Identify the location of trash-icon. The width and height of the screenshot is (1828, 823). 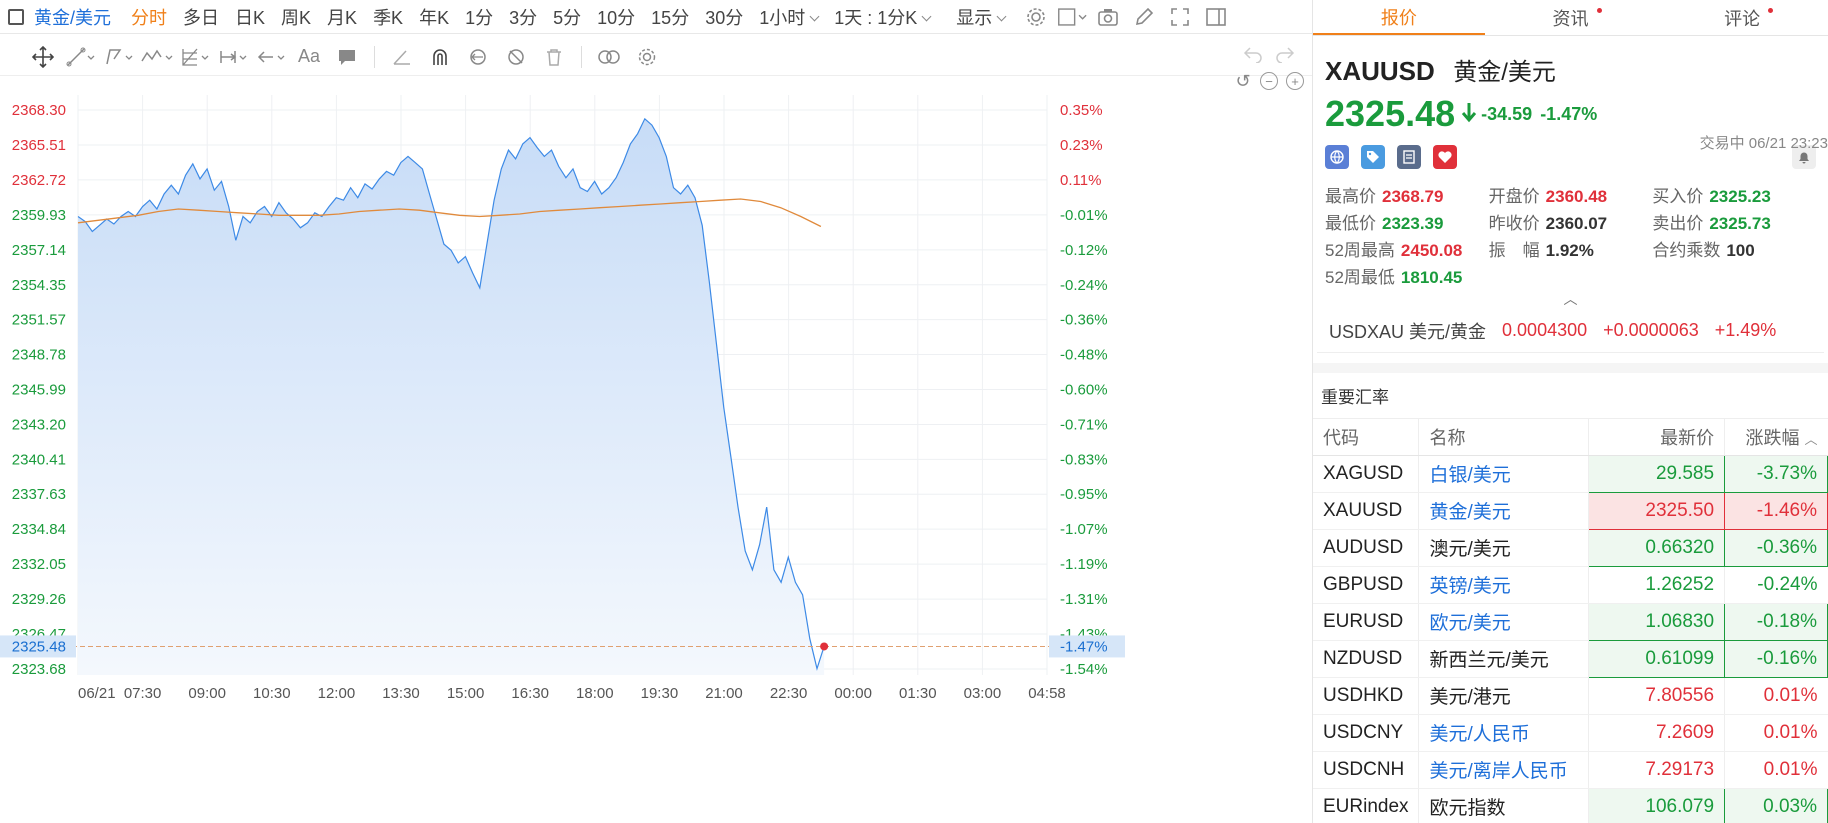
(554, 57).